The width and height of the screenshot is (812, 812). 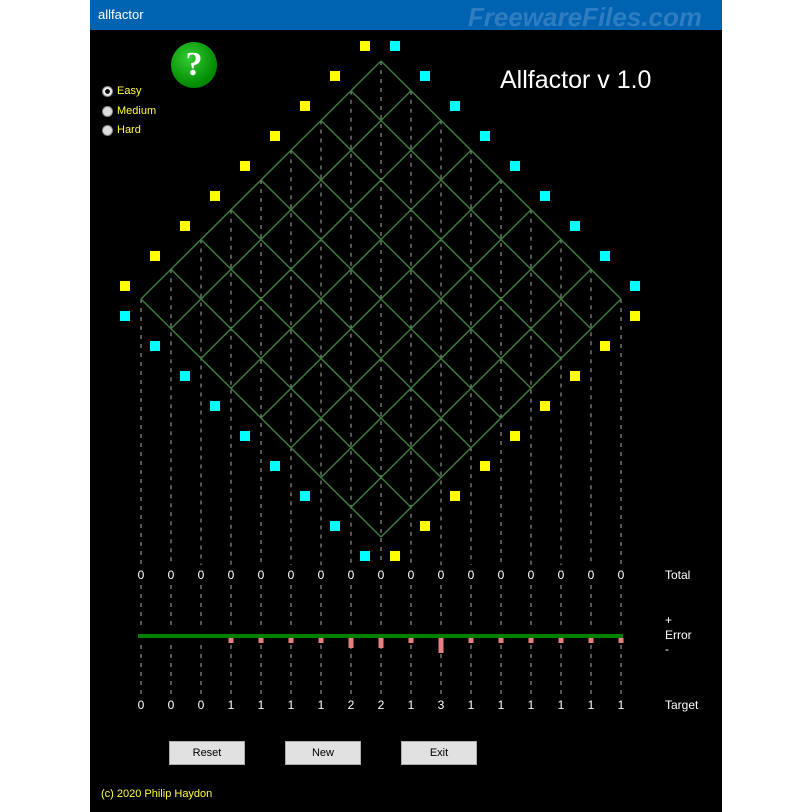 I want to click on app-title: Allfactor v 1.0, so click(x=576, y=80).